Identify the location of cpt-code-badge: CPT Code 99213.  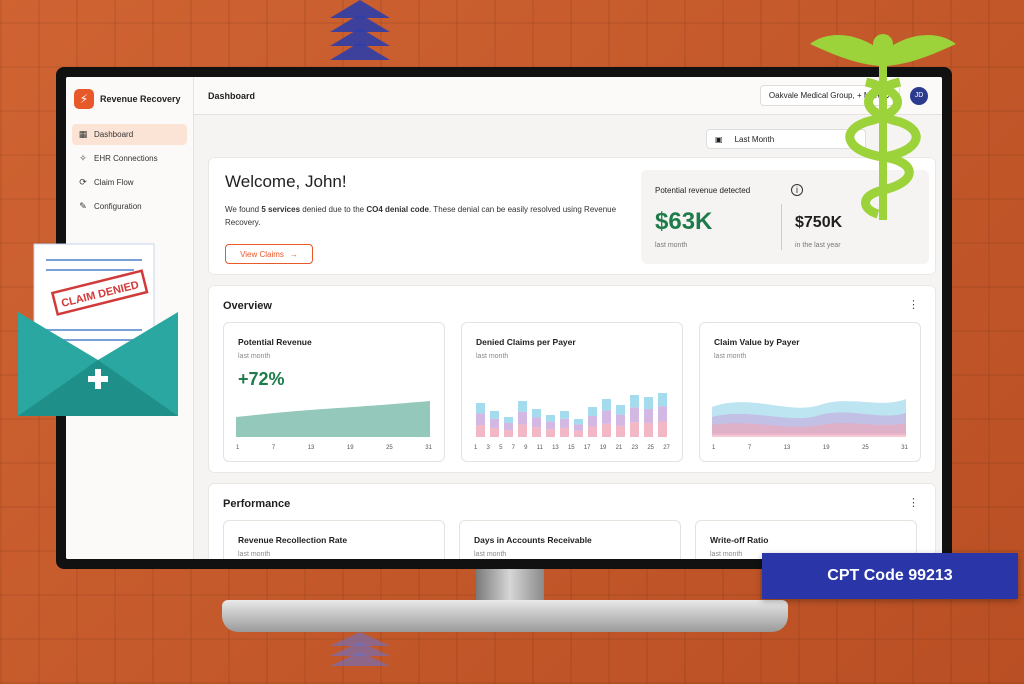
(890, 576).